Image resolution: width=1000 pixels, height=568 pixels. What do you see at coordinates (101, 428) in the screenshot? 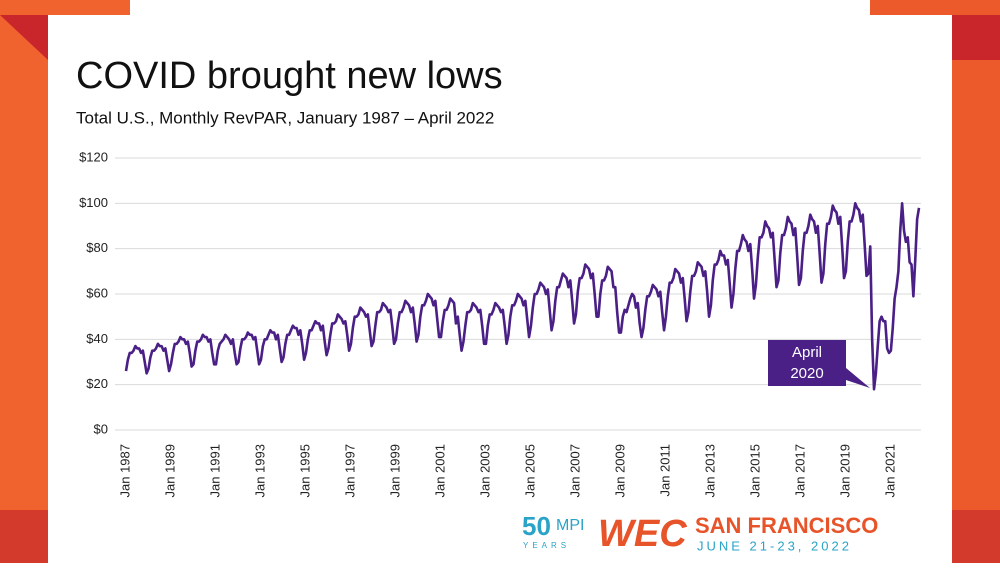
I see `y-tick-label: $0` at bounding box center [101, 428].